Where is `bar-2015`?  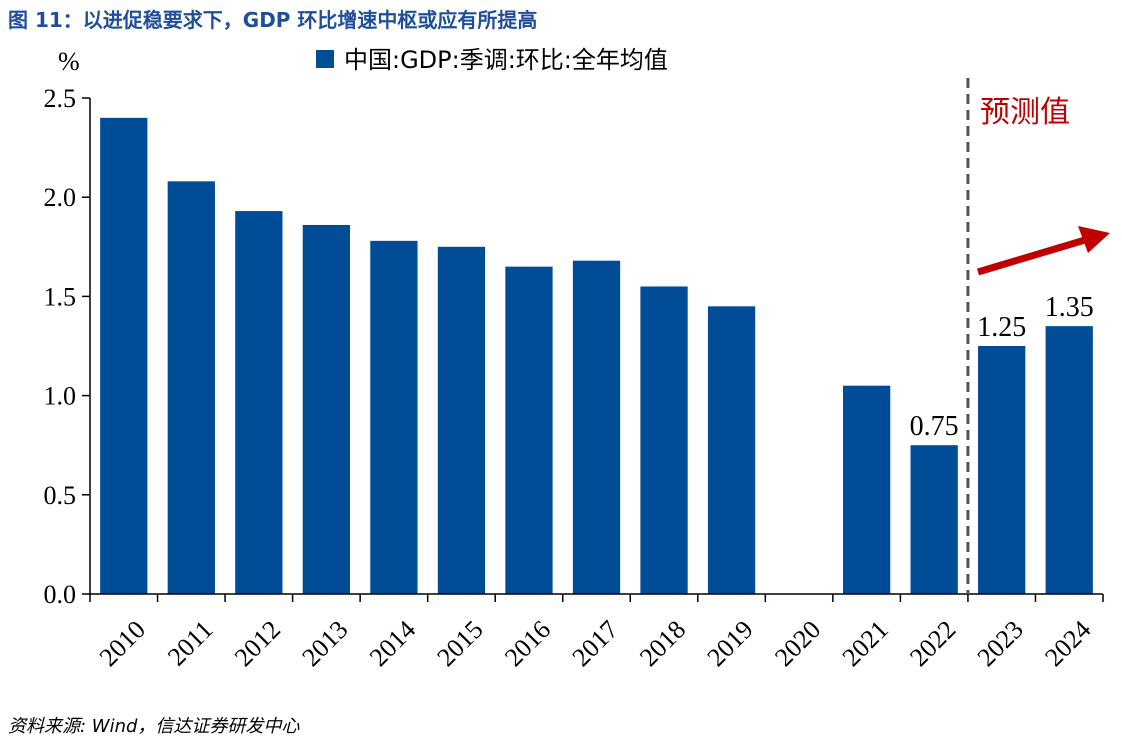 bar-2015 is located at coordinates (461, 420).